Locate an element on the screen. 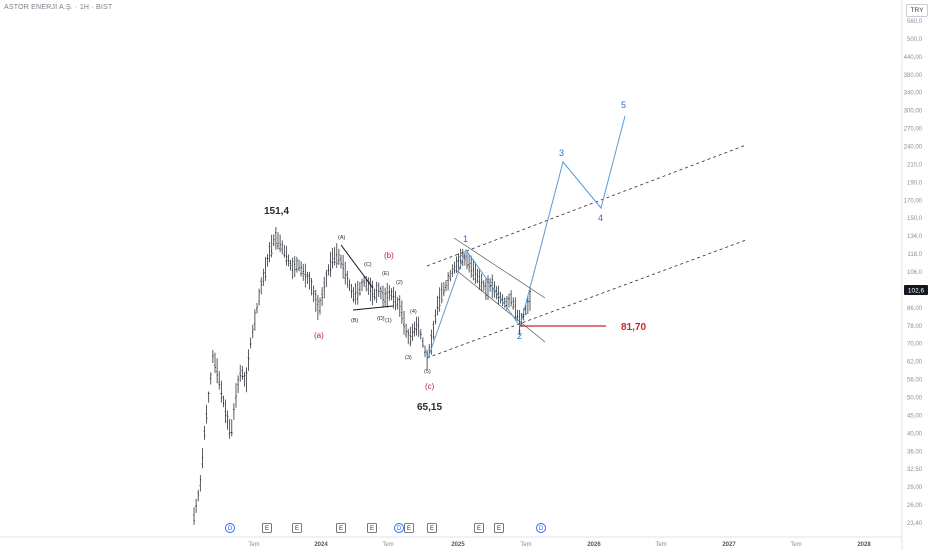 This screenshot has width=932, height=550. price-tick-label: 300,00 is located at coordinates (913, 112).